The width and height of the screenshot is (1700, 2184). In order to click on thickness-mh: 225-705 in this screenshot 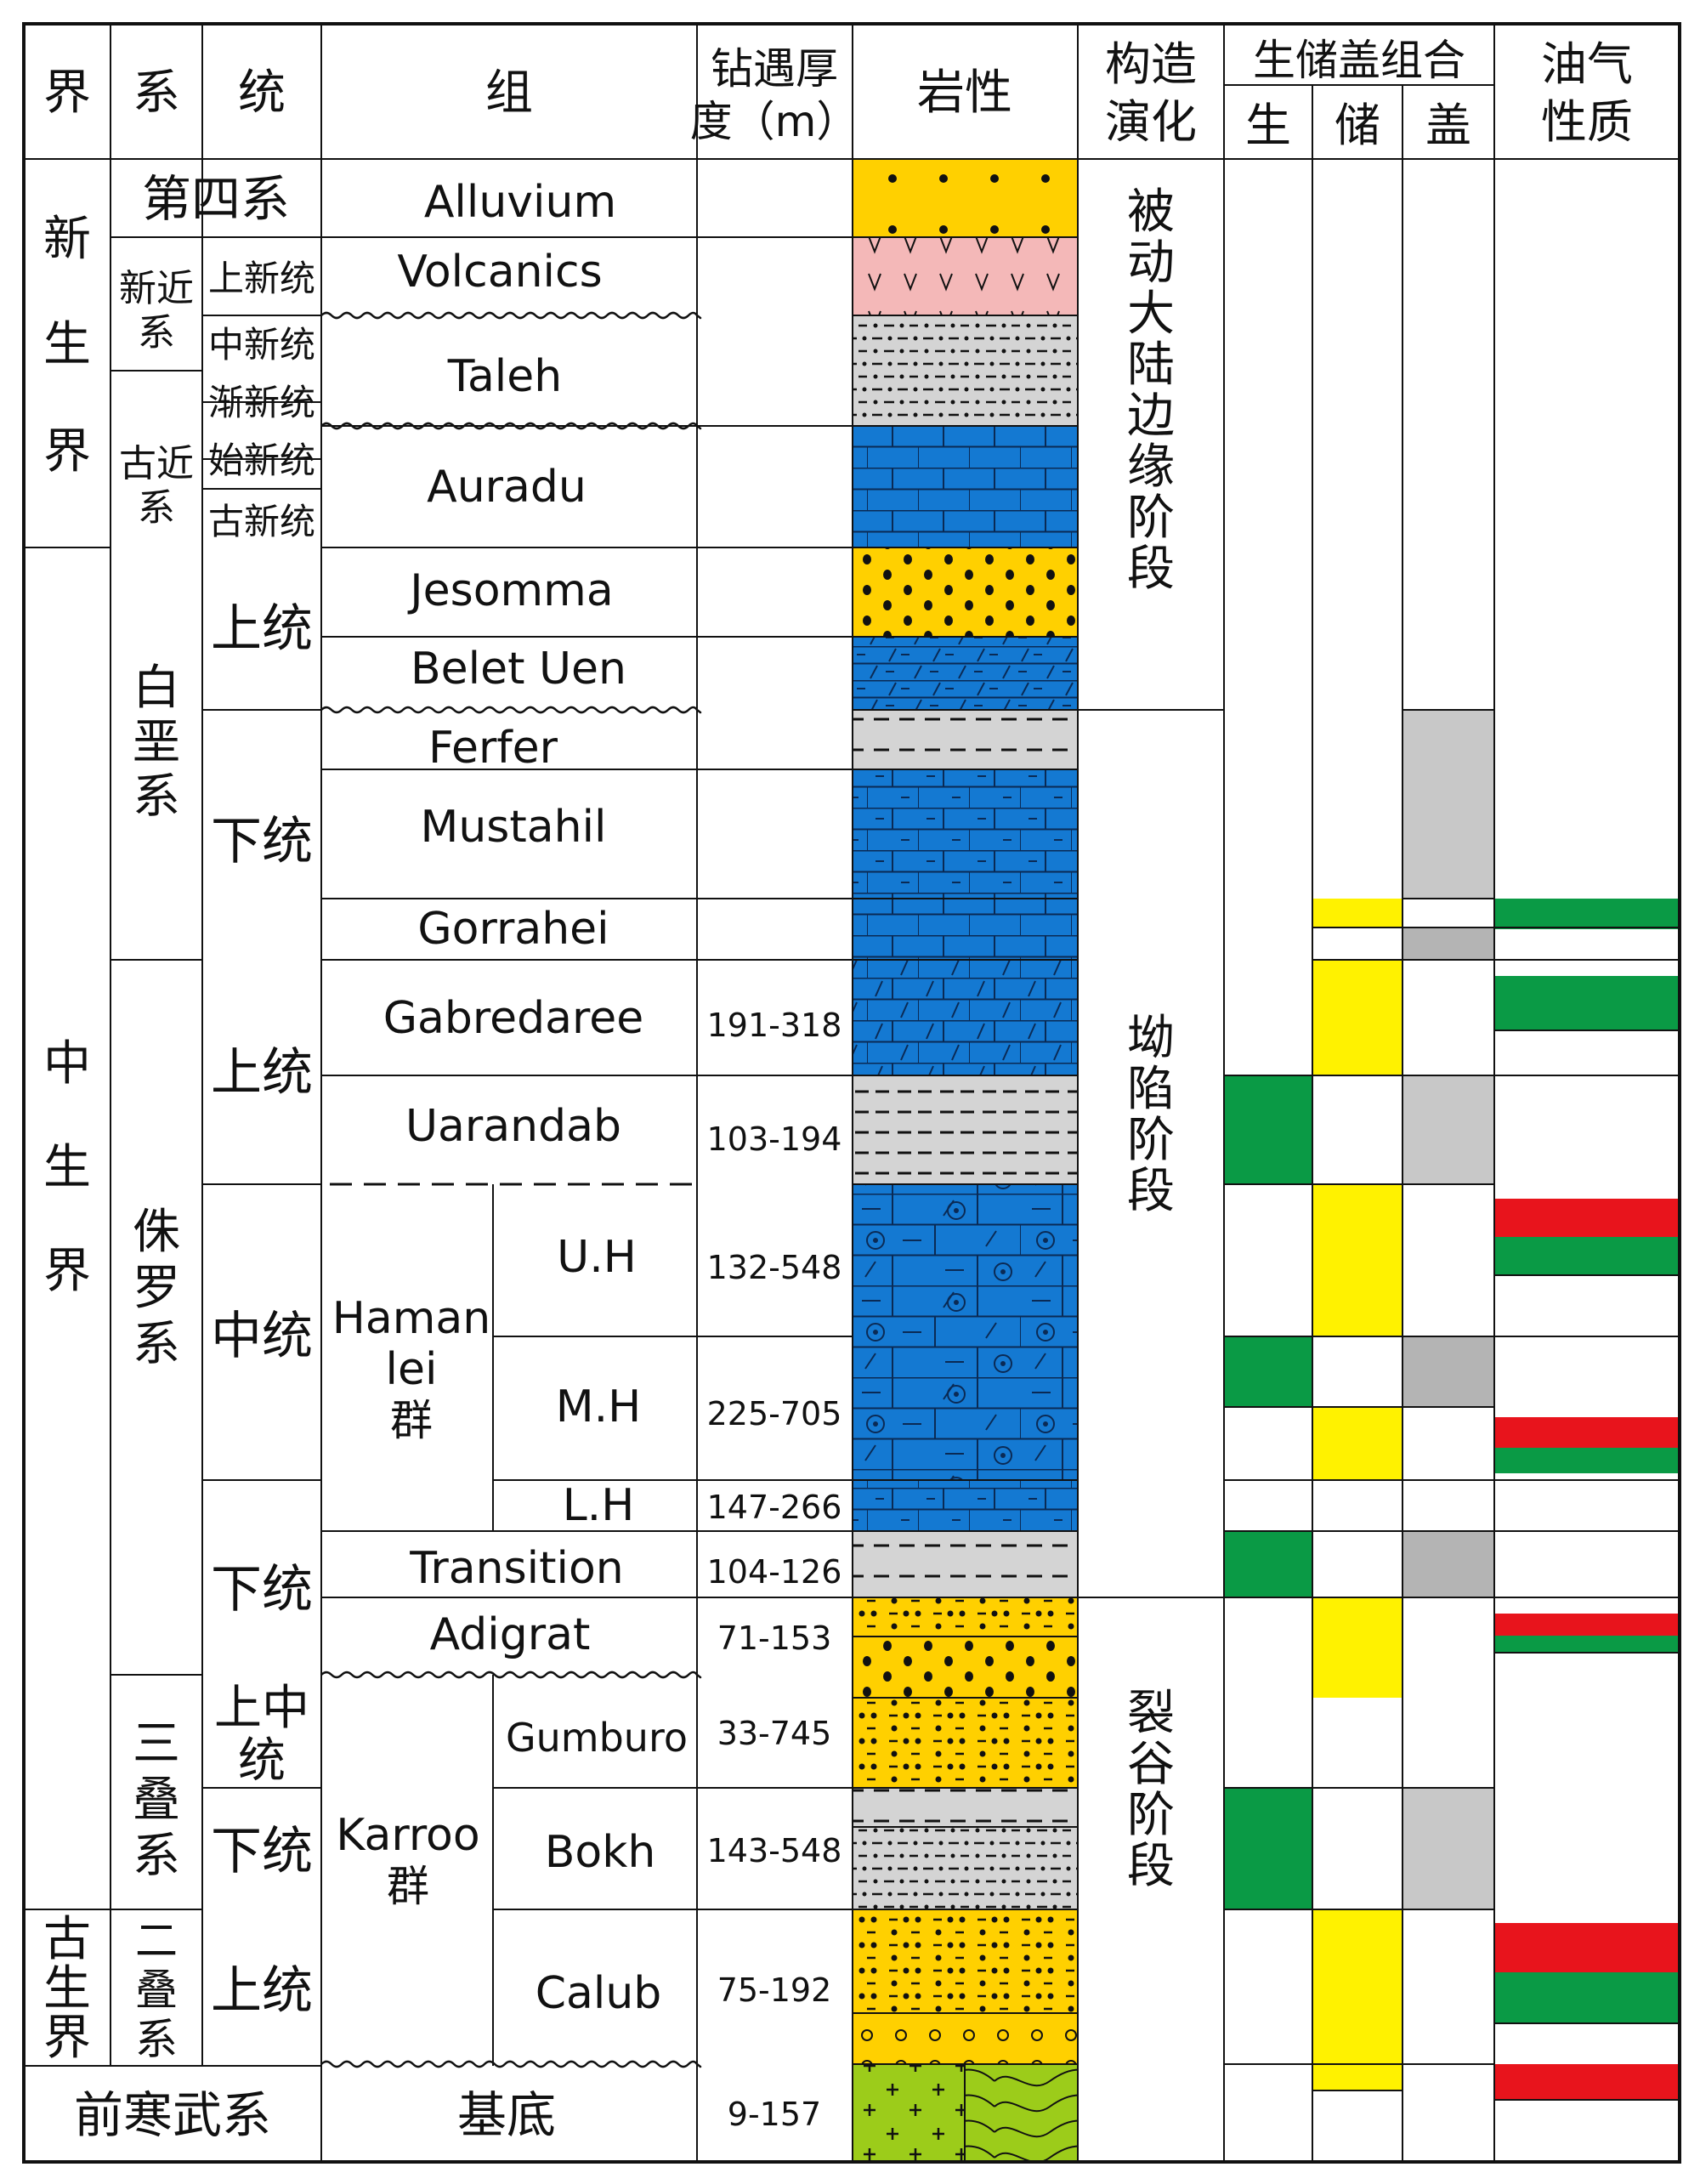, I will do `click(774, 1413)`.